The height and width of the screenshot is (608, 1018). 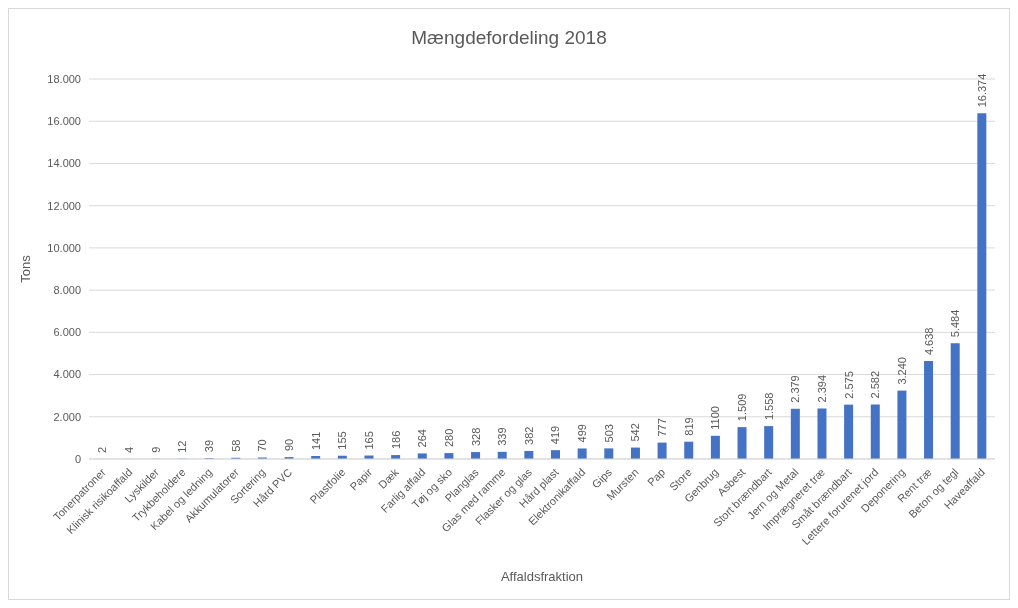 I want to click on data-label: 141, so click(x=315, y=441).